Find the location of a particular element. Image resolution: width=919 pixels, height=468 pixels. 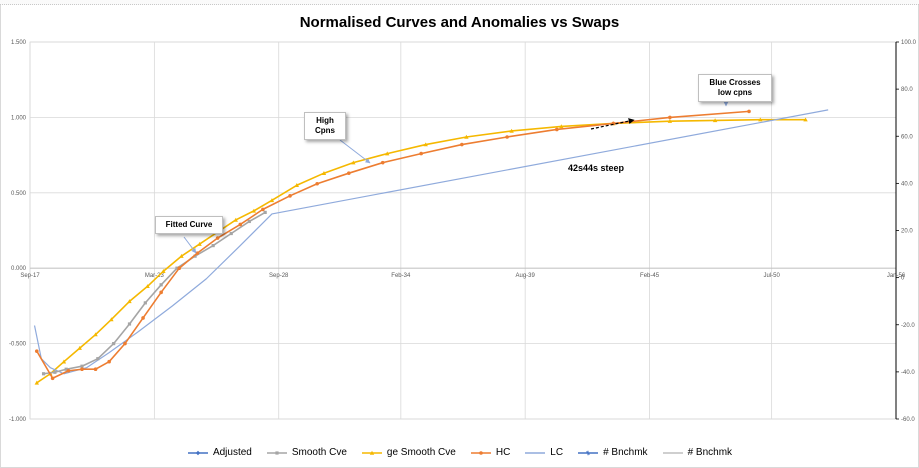

series-smooth-cve is located at coordinates (154, 293).